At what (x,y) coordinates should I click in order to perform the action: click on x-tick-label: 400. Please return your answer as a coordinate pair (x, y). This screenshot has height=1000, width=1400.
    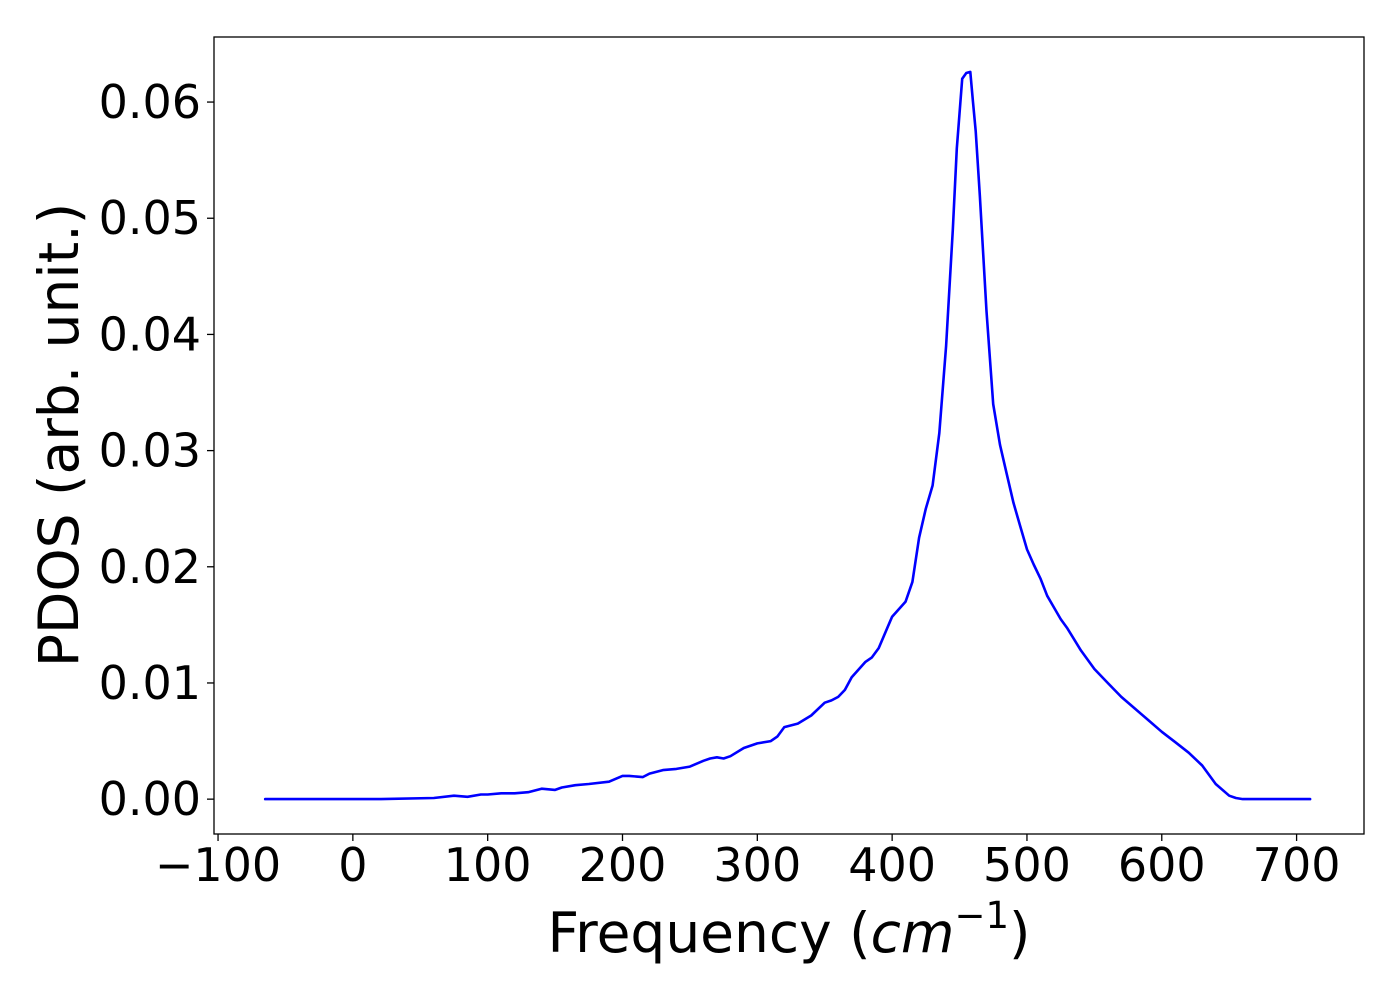
    Looking at the image, I should click on (892, 865).